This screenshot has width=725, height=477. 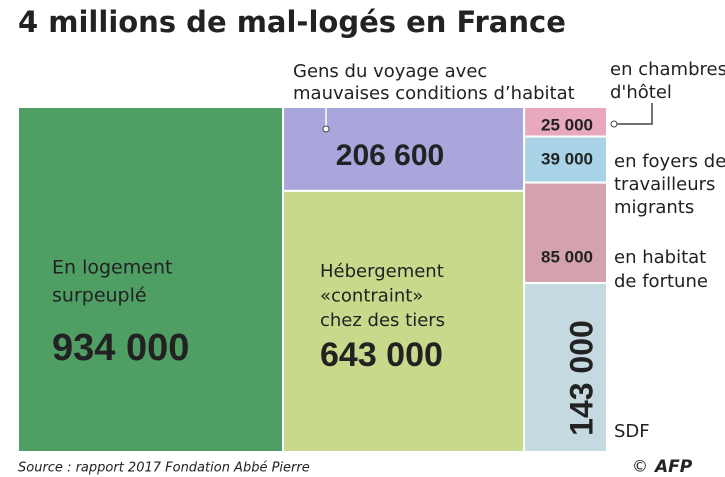 I want to click on value-label: 39 000, so click(x=567, y=158).